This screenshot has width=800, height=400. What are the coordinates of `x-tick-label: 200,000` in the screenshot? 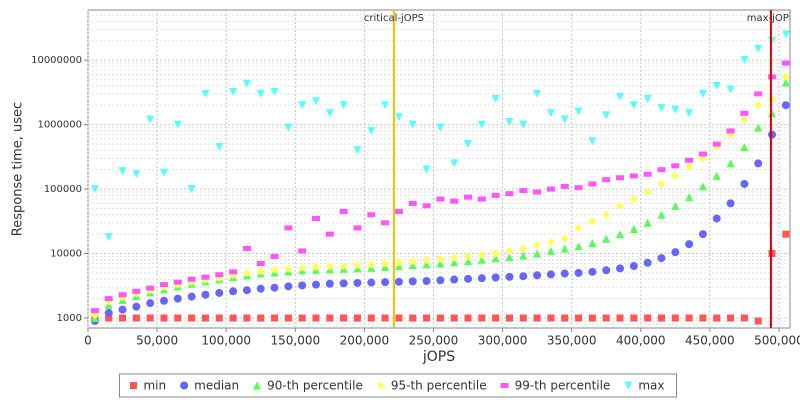 It's located at (365, 341).